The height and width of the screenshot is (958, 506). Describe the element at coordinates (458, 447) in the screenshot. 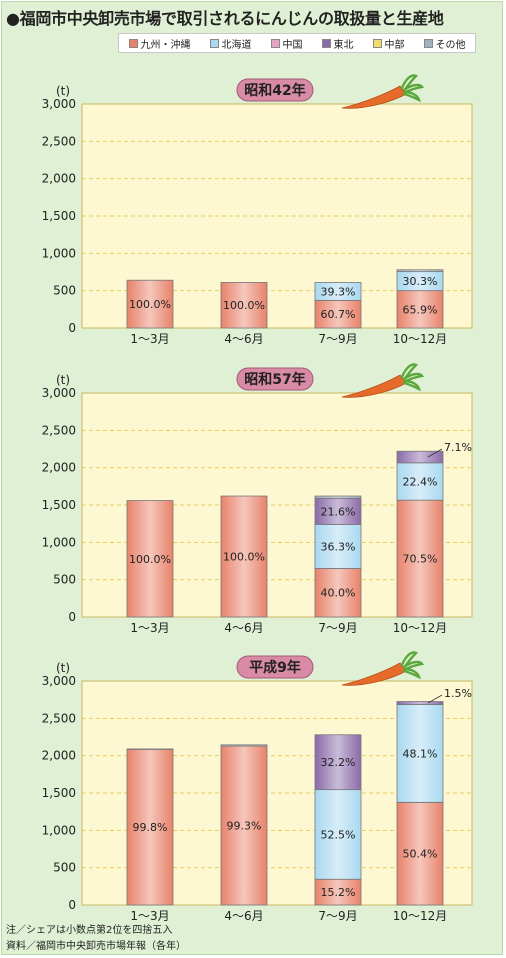

I see `data-label: 7.1%` at that location.